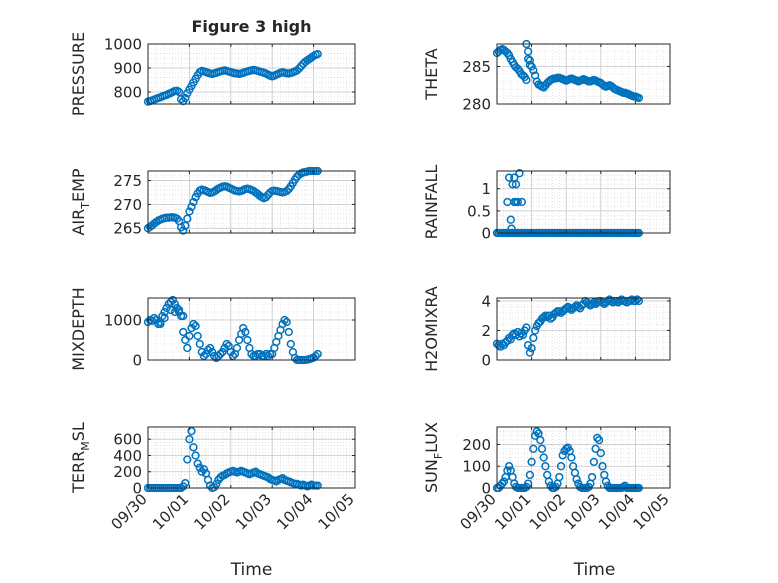 Image resolution: width=778 pixels, height=583 pixels. I want to click on panel-6-y-tick-label: 2, so click(486, 331).